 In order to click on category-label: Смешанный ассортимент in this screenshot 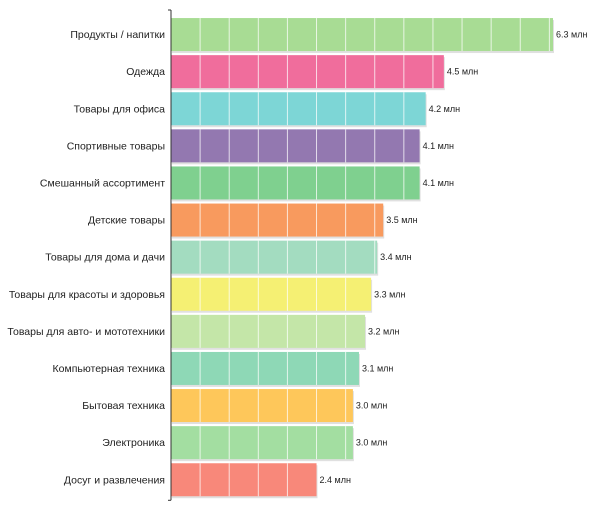, I will do `click(102, 183)`.